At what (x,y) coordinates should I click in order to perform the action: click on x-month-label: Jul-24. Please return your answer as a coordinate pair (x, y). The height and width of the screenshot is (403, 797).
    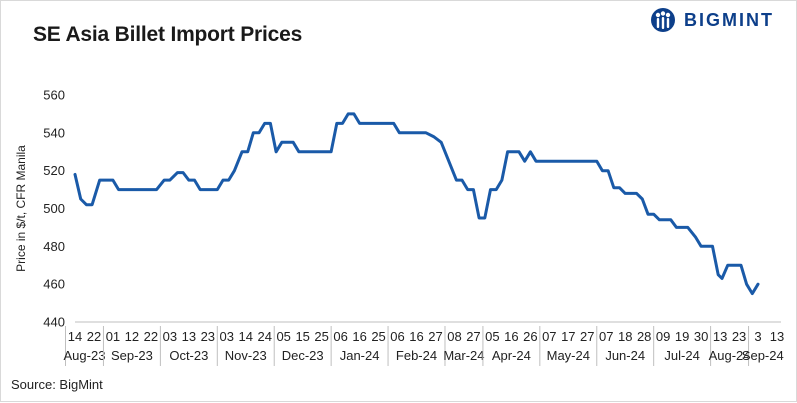
    Looking at the image, I should click on (681, 355).